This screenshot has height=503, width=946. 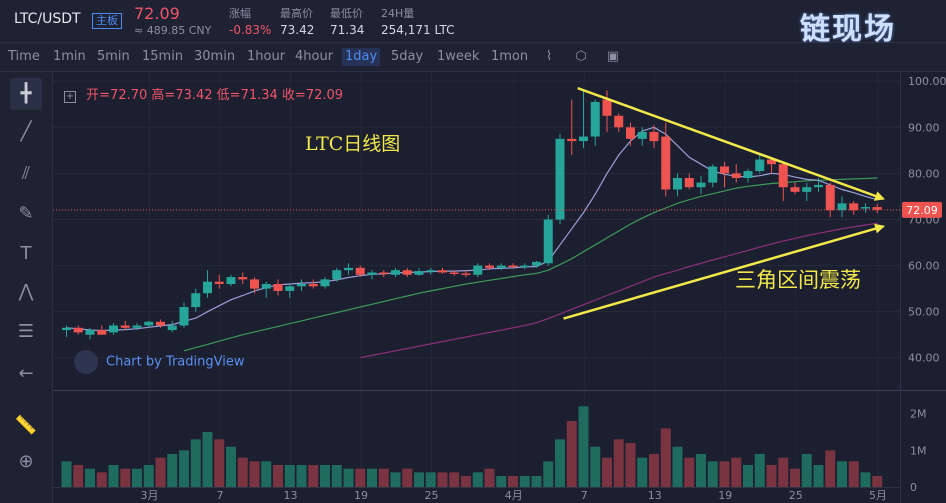 I want to click on pair-name: LTC/USDT, so click(x=47, y=19).